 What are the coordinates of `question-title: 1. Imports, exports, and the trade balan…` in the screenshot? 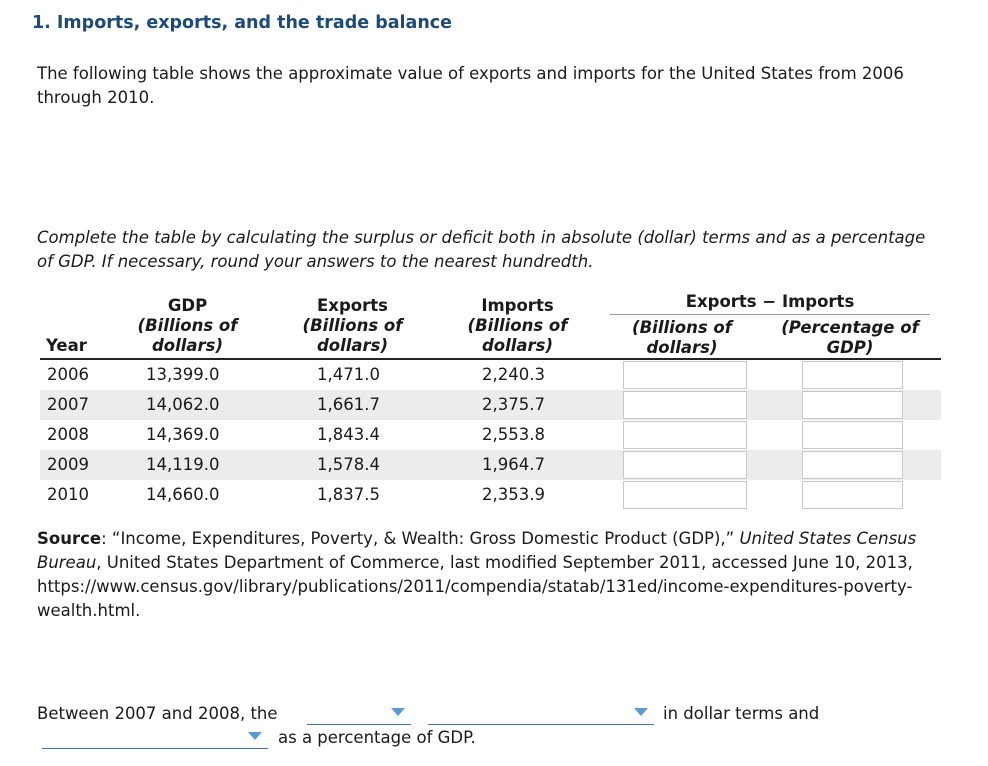 It's located at (242, 23).